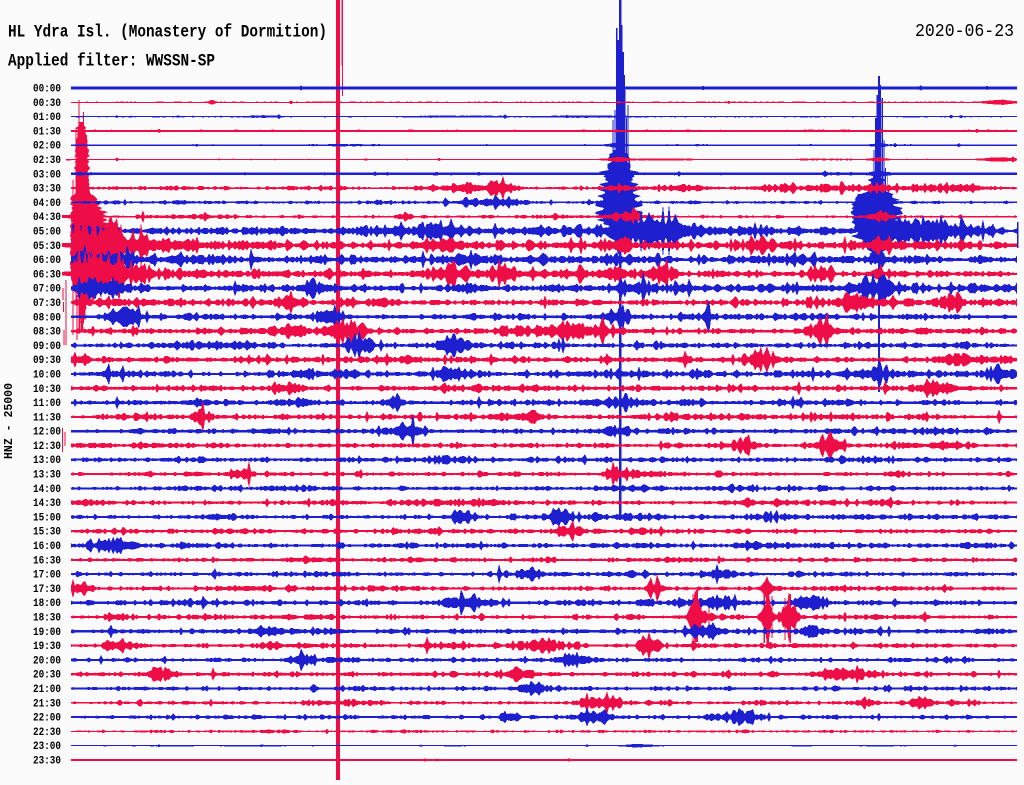  Describe the element at coordinates (47, 190) in the screenshot. I see `svg-text: 03:30` at that location.